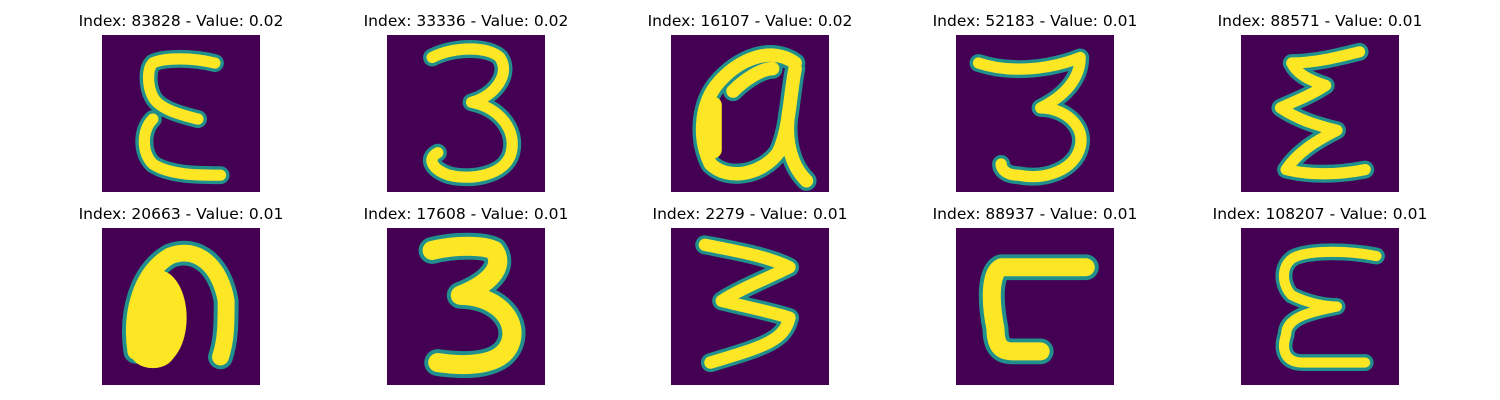 This screenshot has width=1500, height=400. I want to click on panel-9: Index: 88937 - Value: 0.01, so click(1035, 288).